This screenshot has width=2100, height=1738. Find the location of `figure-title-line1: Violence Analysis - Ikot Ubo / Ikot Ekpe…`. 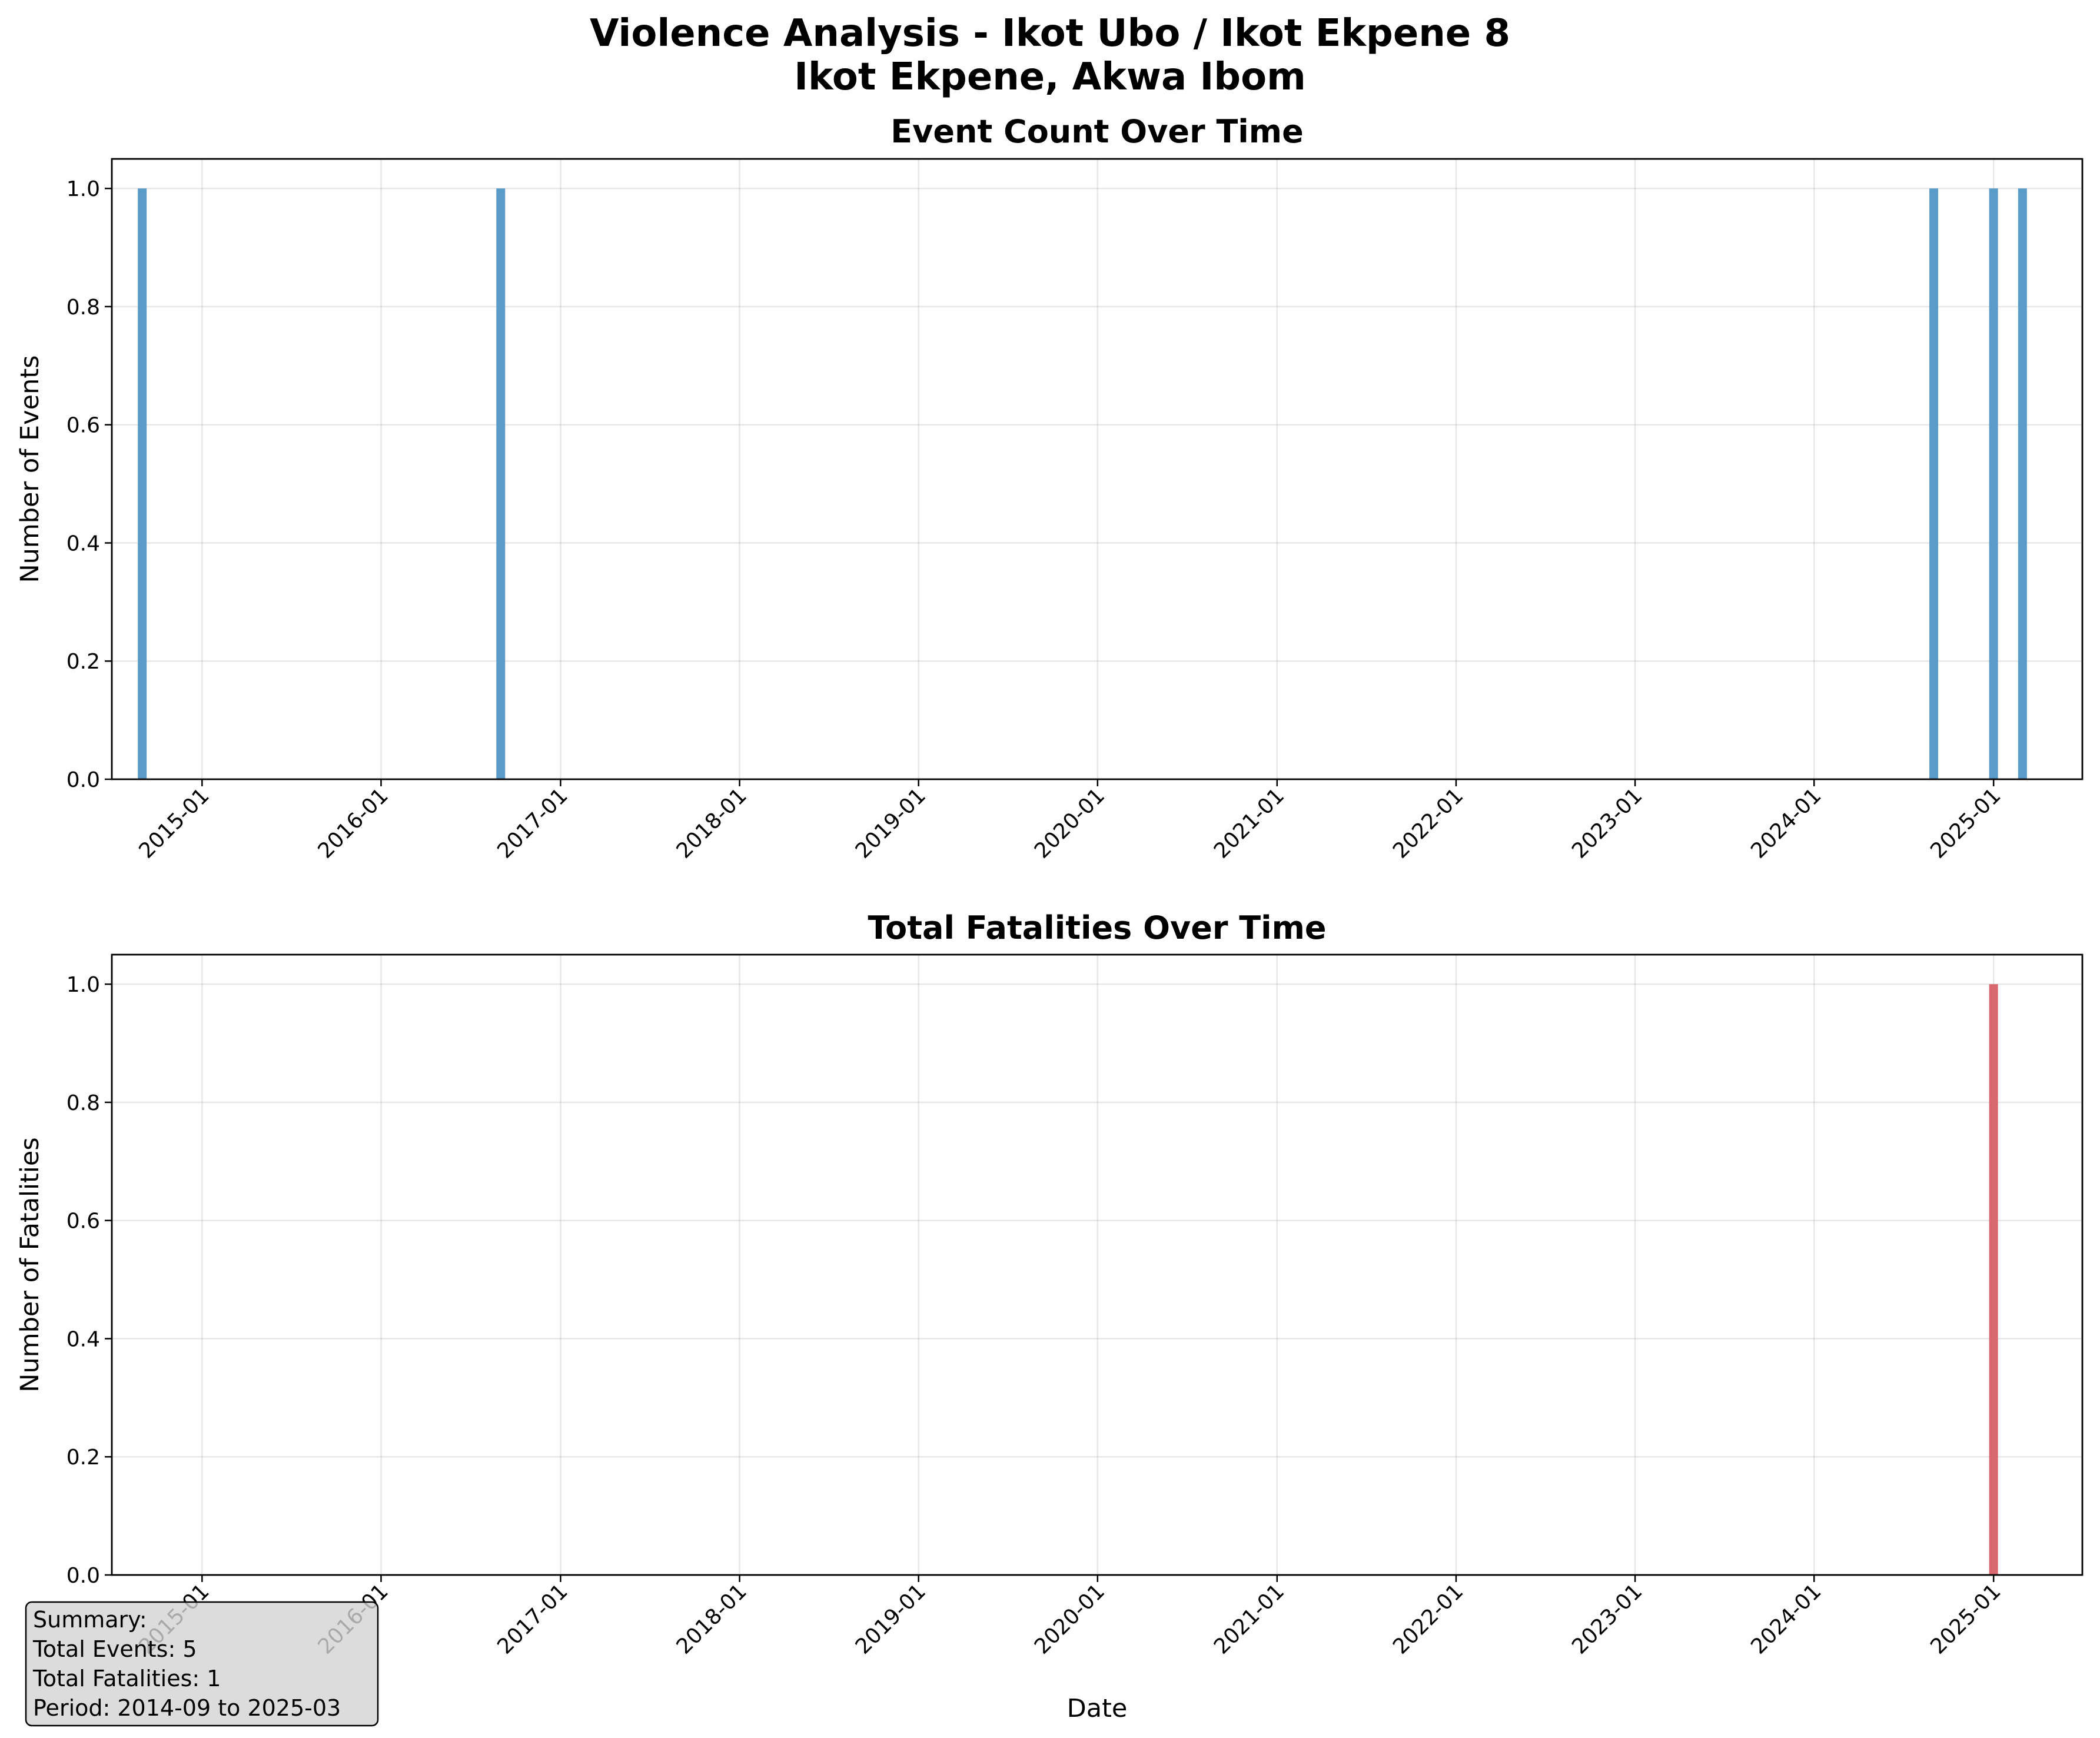

figure-title-line1: Violence Analysis - Ikot Ubo / Ikot Ekpe… is located at coordinates (1050, 33).